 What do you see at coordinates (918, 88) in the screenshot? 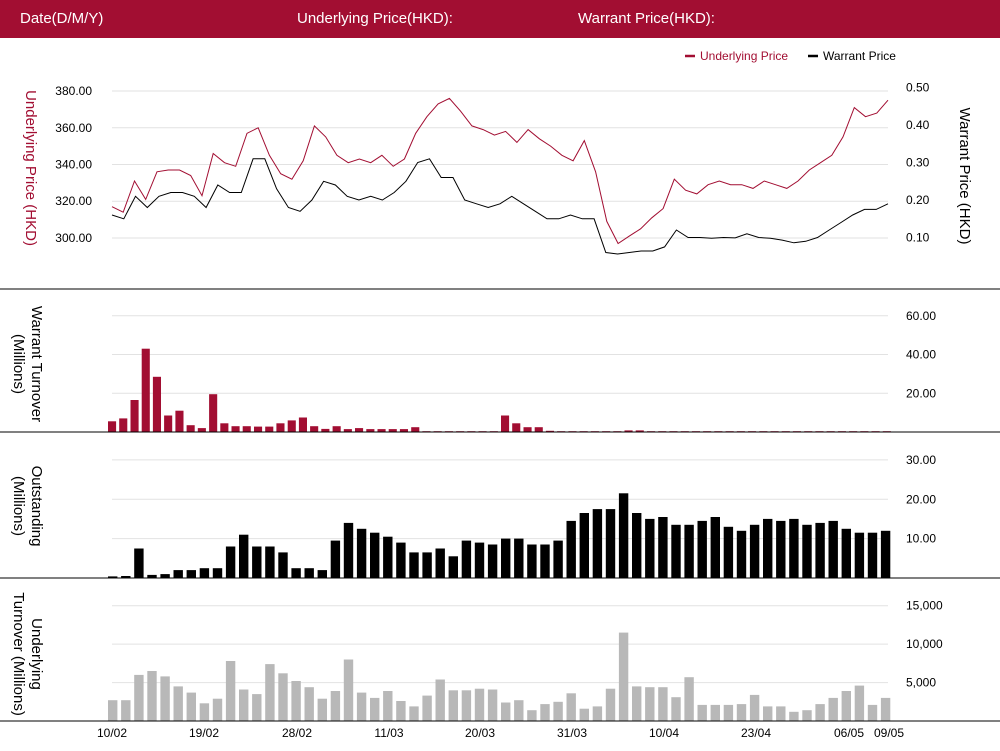
I see `right-axis-tick-label: 0.50` at bounding box center [918, 88].